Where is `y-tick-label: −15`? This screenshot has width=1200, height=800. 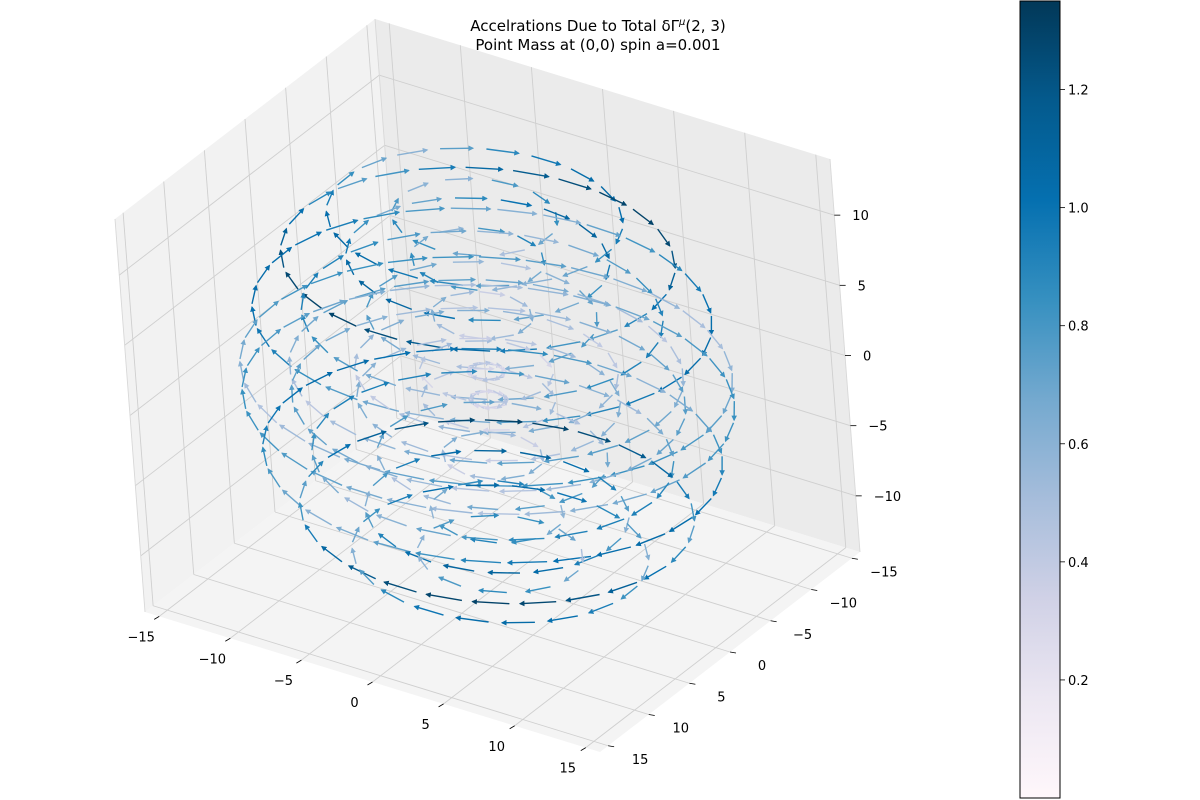
y-tick-label: −15 is located at coordinates (883, 572).